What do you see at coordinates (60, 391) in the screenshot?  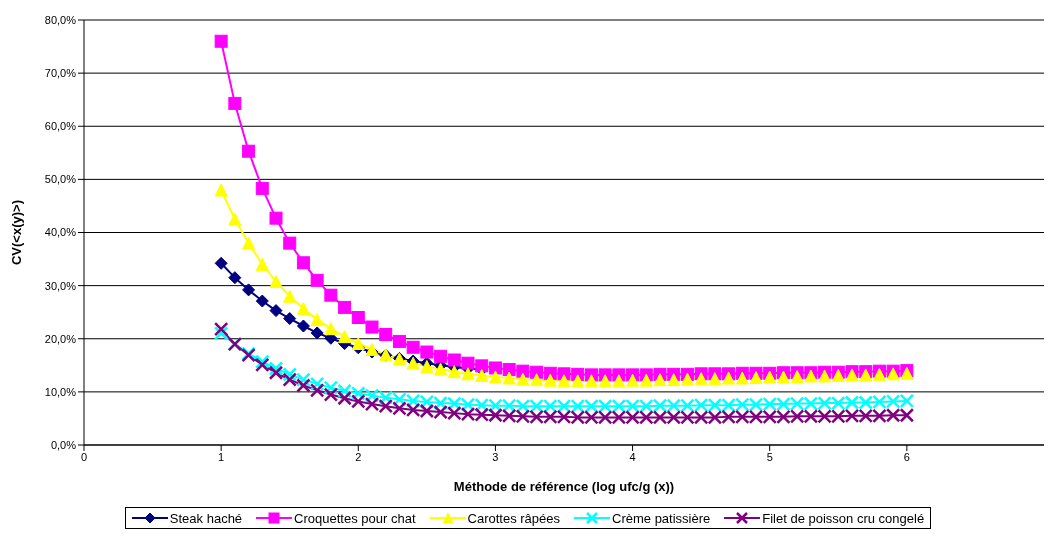 I see `y-tick-label: 10,0%` at bounding box center [60, 391].